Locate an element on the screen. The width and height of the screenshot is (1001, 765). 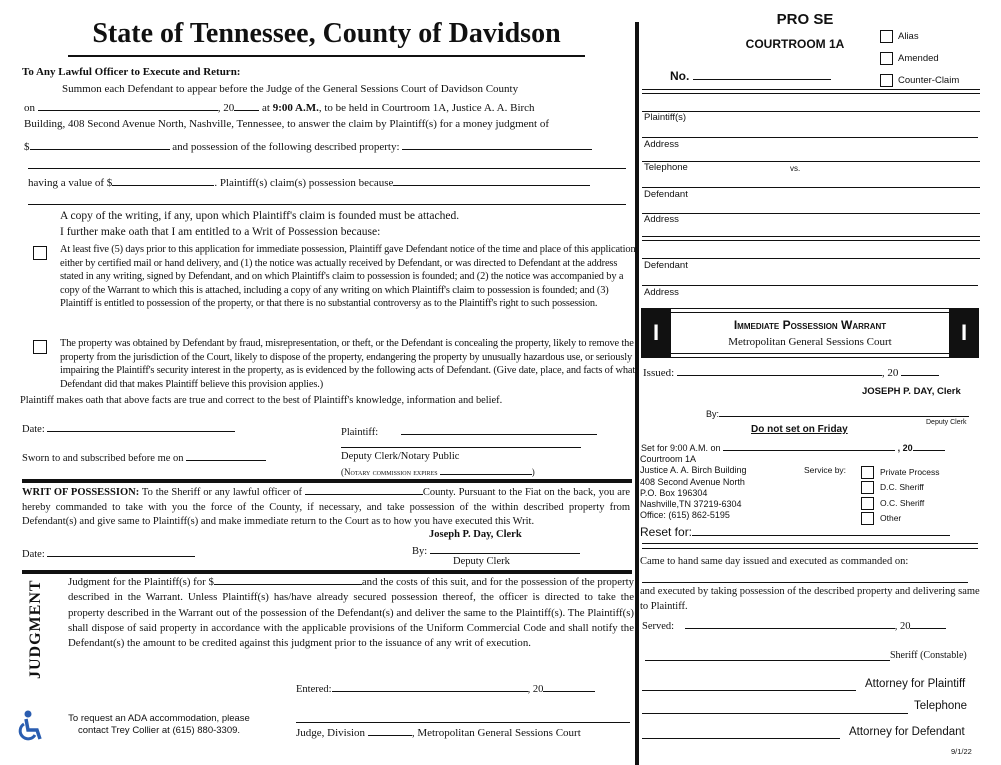
by-label: By: is located at coordinates (713, 414).